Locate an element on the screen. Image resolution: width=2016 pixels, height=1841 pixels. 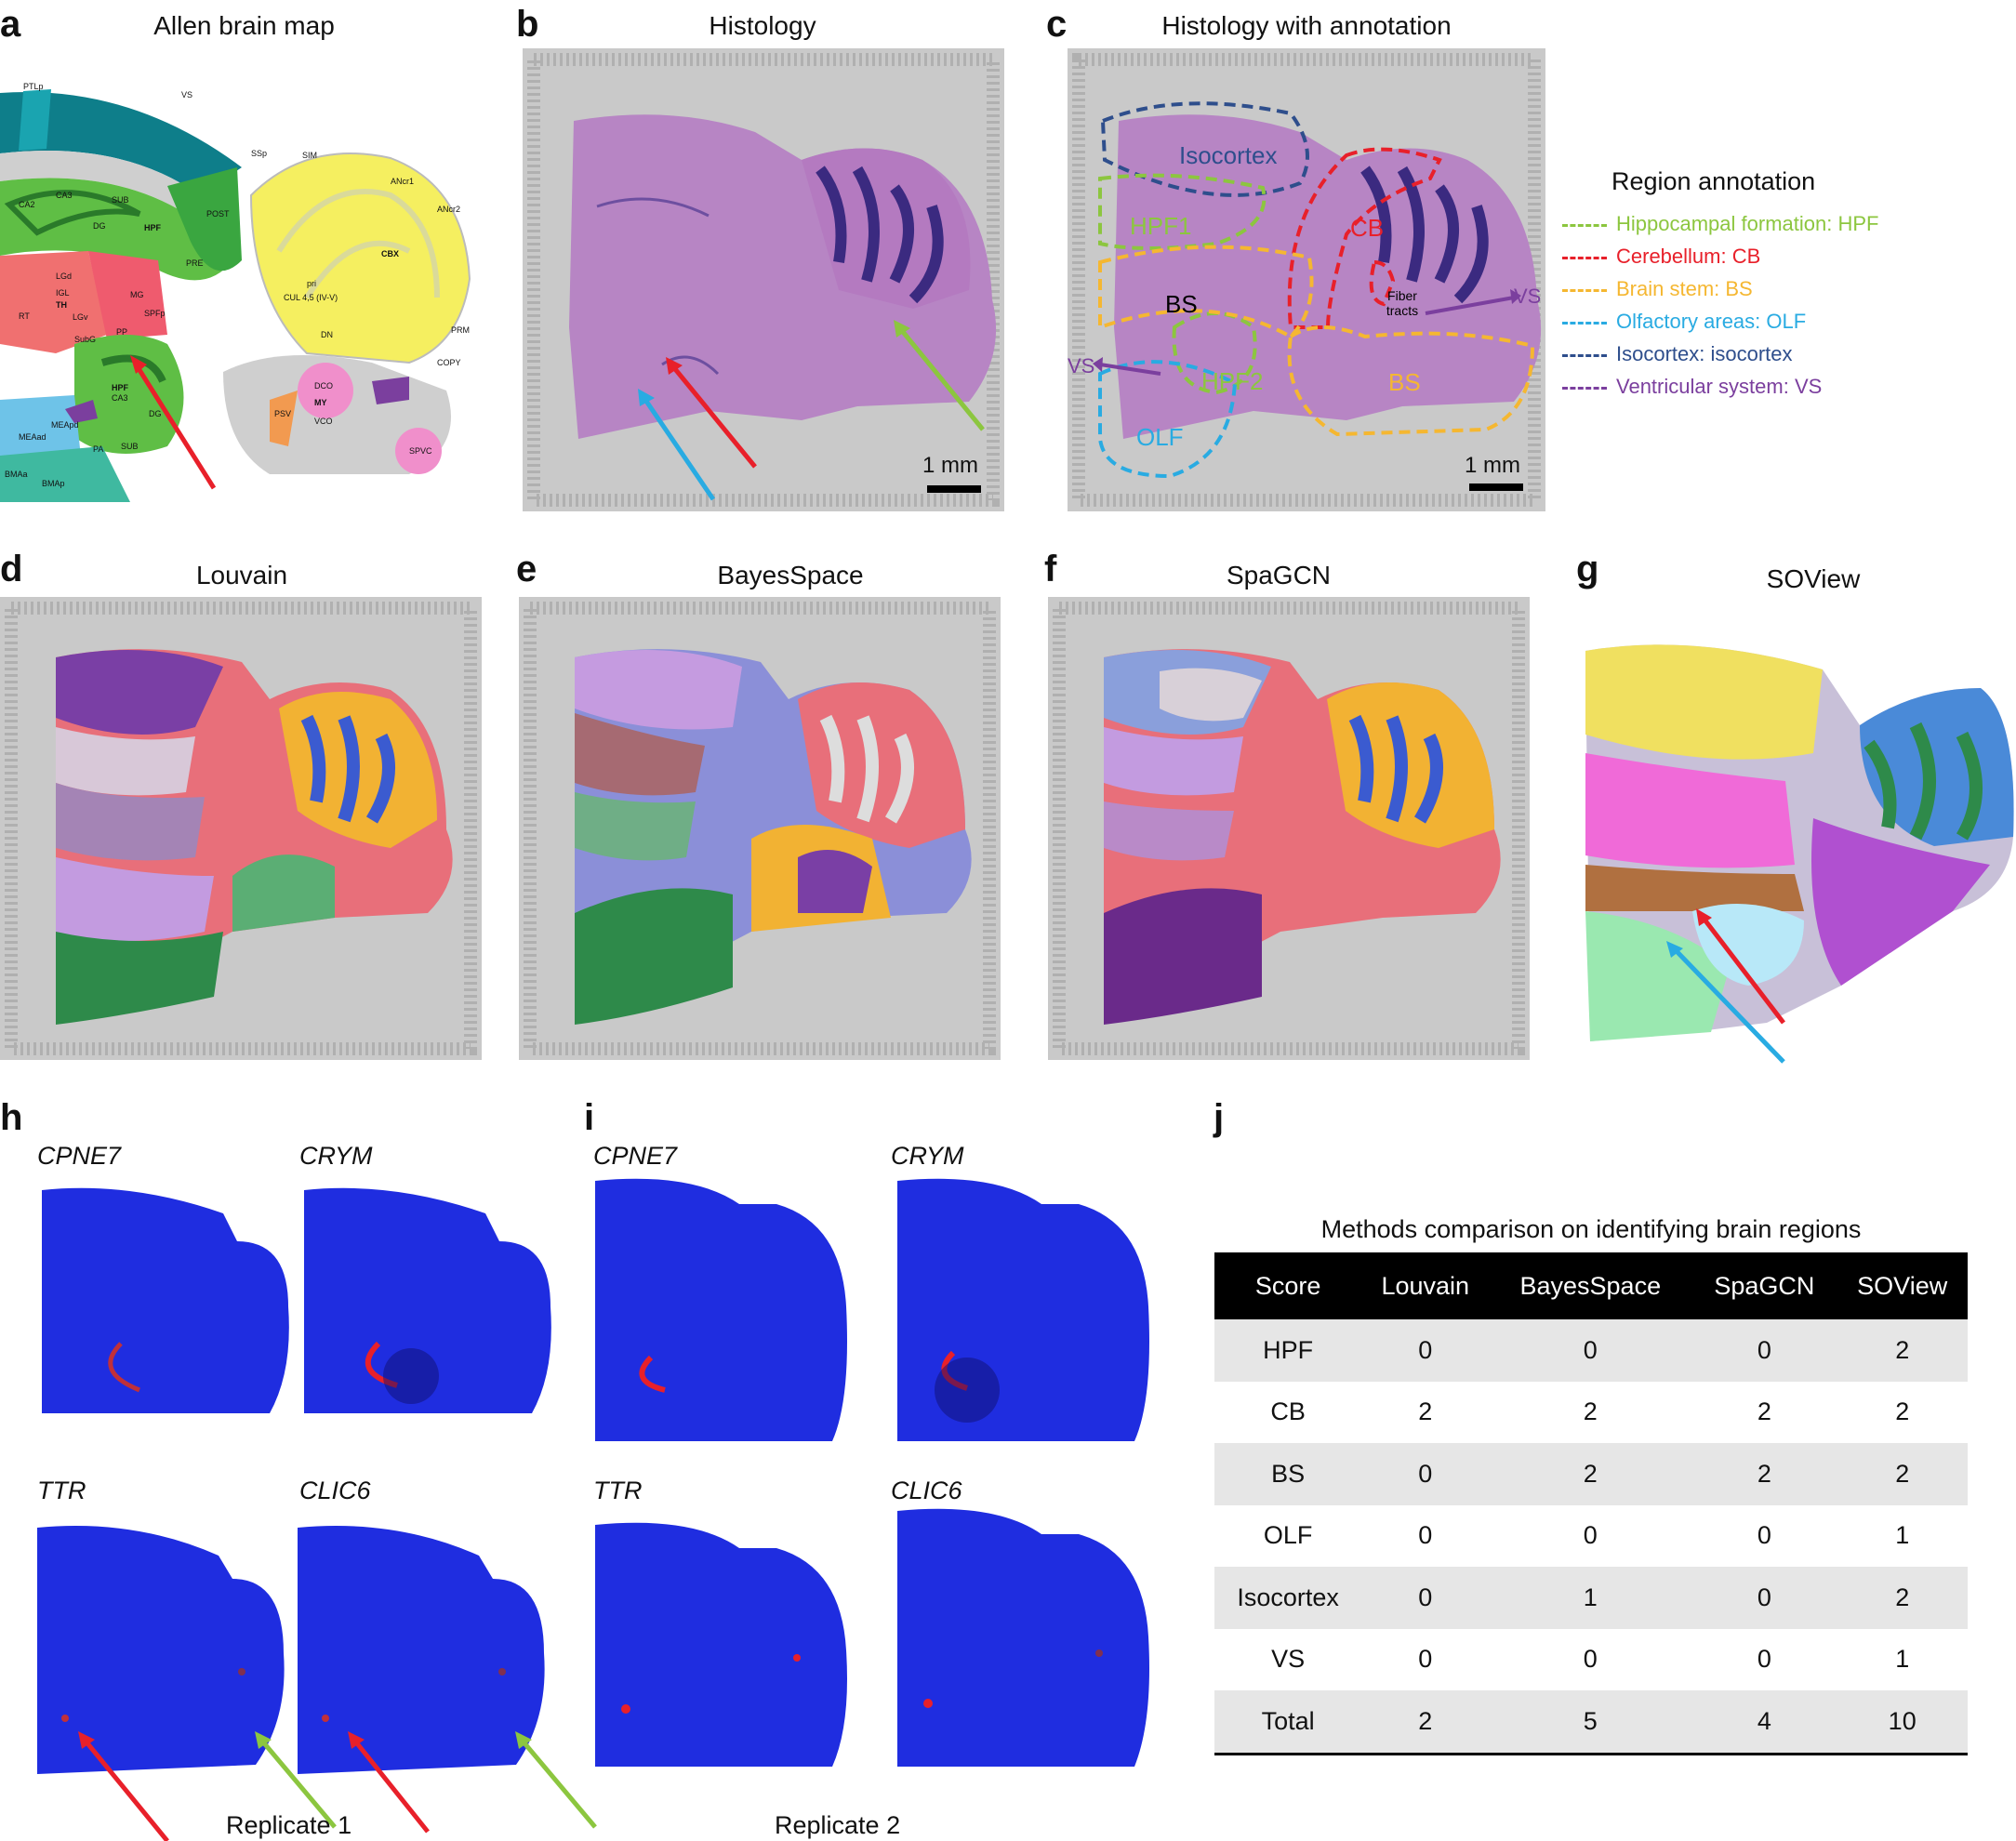
atlas-label: PSV is located at coordinates (283, 414).